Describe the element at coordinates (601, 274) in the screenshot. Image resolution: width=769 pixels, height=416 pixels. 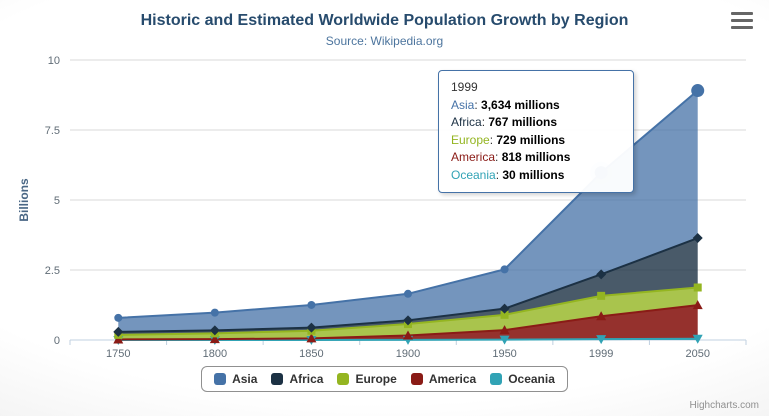
I see `point-africa-1999` at that location.